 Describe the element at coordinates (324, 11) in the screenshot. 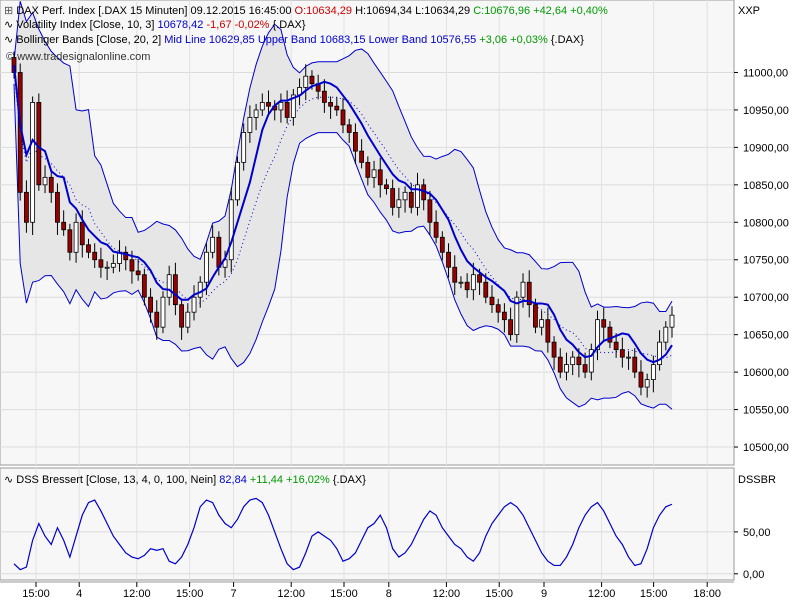

I see `open-value: O:10634,29` at that location.